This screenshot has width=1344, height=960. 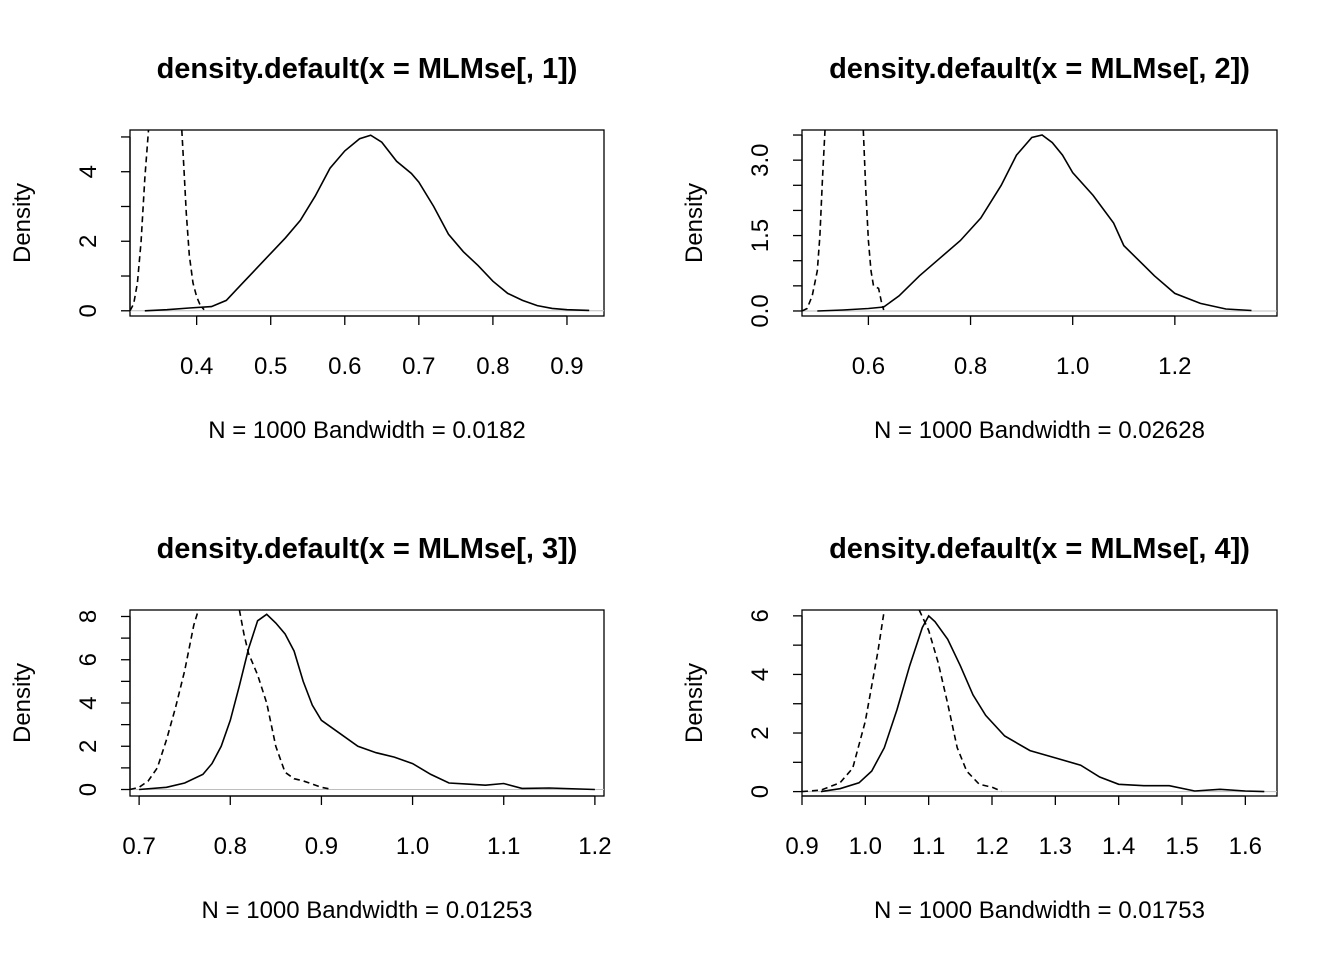 What do you see at coordinates (367, 549) in the screenshot?
I see `panel-title: density.default(x = MLMse[, 3])` at bounding box center [367, 549].